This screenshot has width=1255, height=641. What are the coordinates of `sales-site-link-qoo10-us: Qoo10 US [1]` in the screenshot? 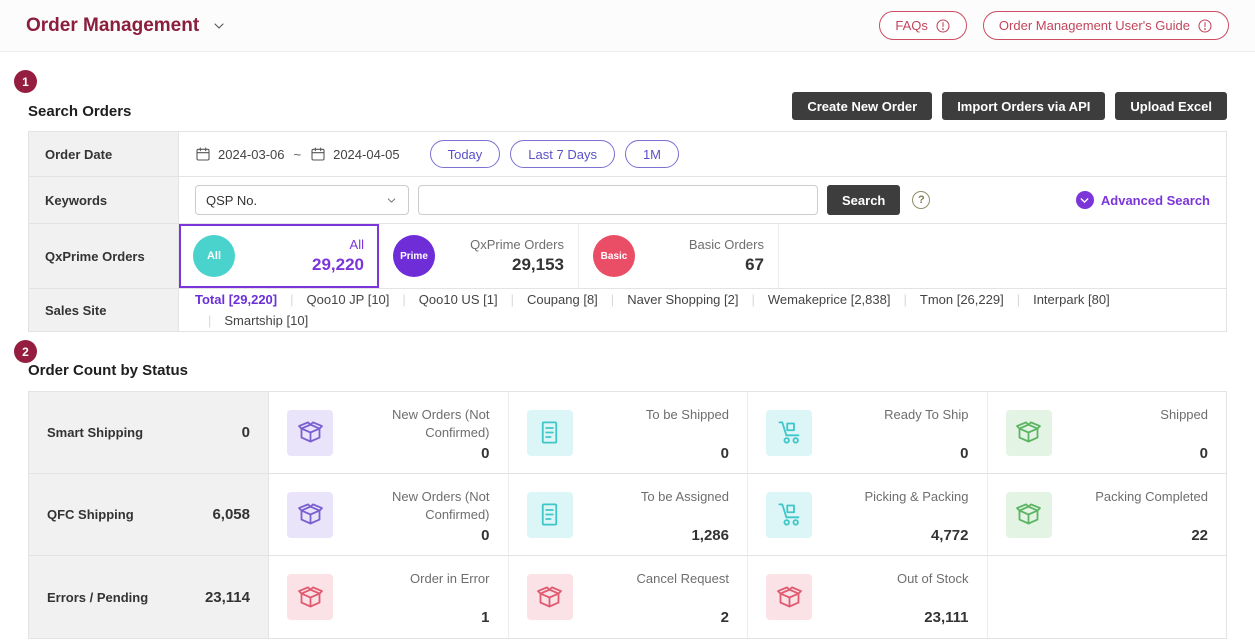 It's located at (443, 299).